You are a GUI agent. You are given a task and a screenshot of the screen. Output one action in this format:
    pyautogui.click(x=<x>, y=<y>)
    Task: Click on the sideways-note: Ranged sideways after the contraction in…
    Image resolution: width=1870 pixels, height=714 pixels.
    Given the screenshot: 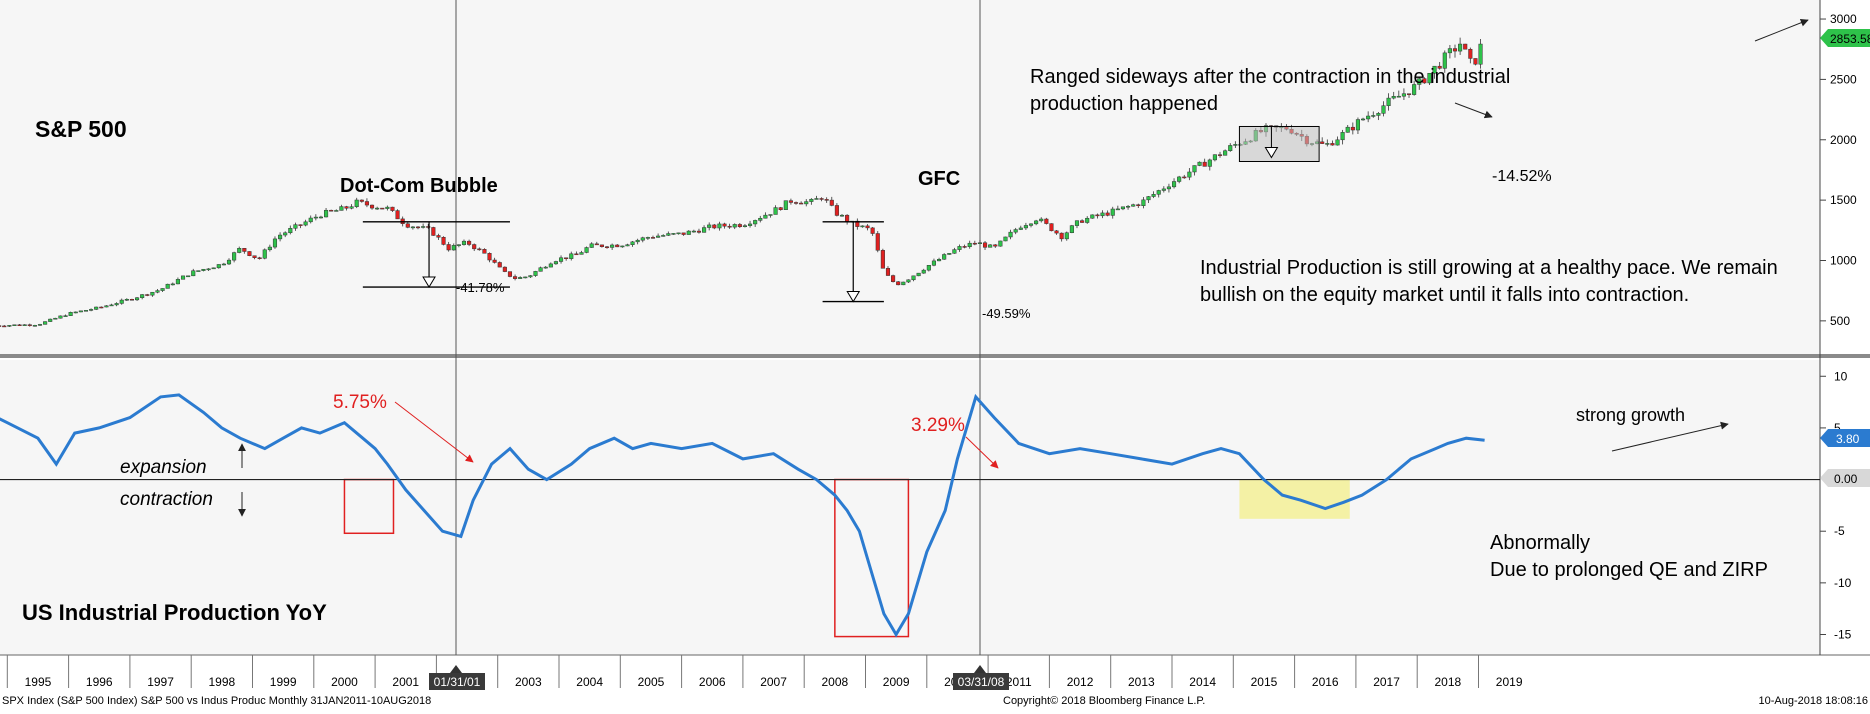 What is the action you would take?
    pyautogui.click(x=1270, y=90)
    